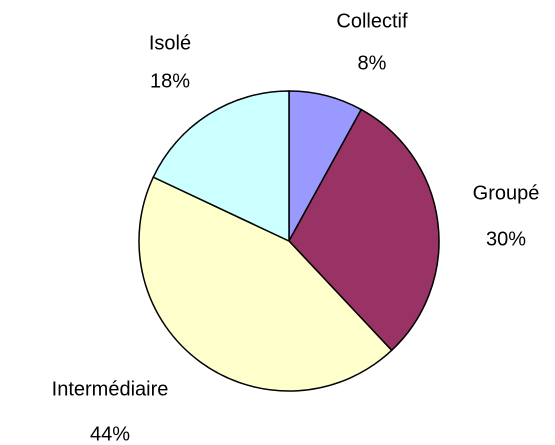  I want to click on slice-label: Isolé, so click(170, 43).